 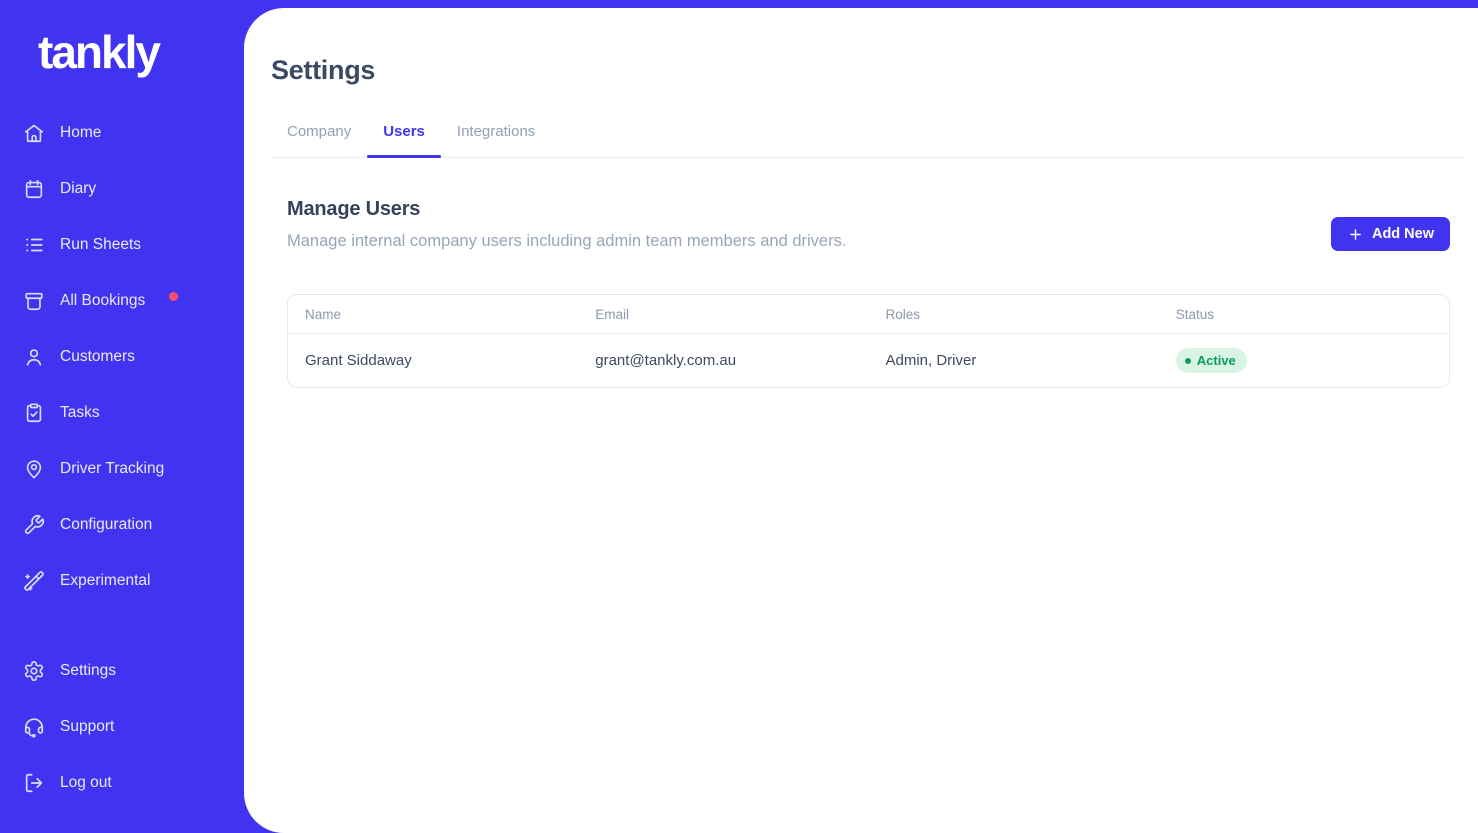 I want to click on sidebar-item-experimental: Experimental, so click(x=122, y=581).